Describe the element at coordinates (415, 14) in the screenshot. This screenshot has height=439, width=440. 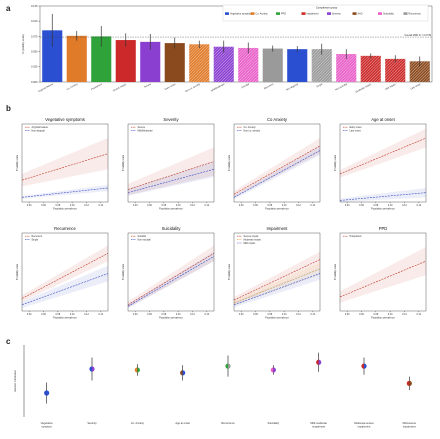
I see `legend-label: Recurrence` at that location.